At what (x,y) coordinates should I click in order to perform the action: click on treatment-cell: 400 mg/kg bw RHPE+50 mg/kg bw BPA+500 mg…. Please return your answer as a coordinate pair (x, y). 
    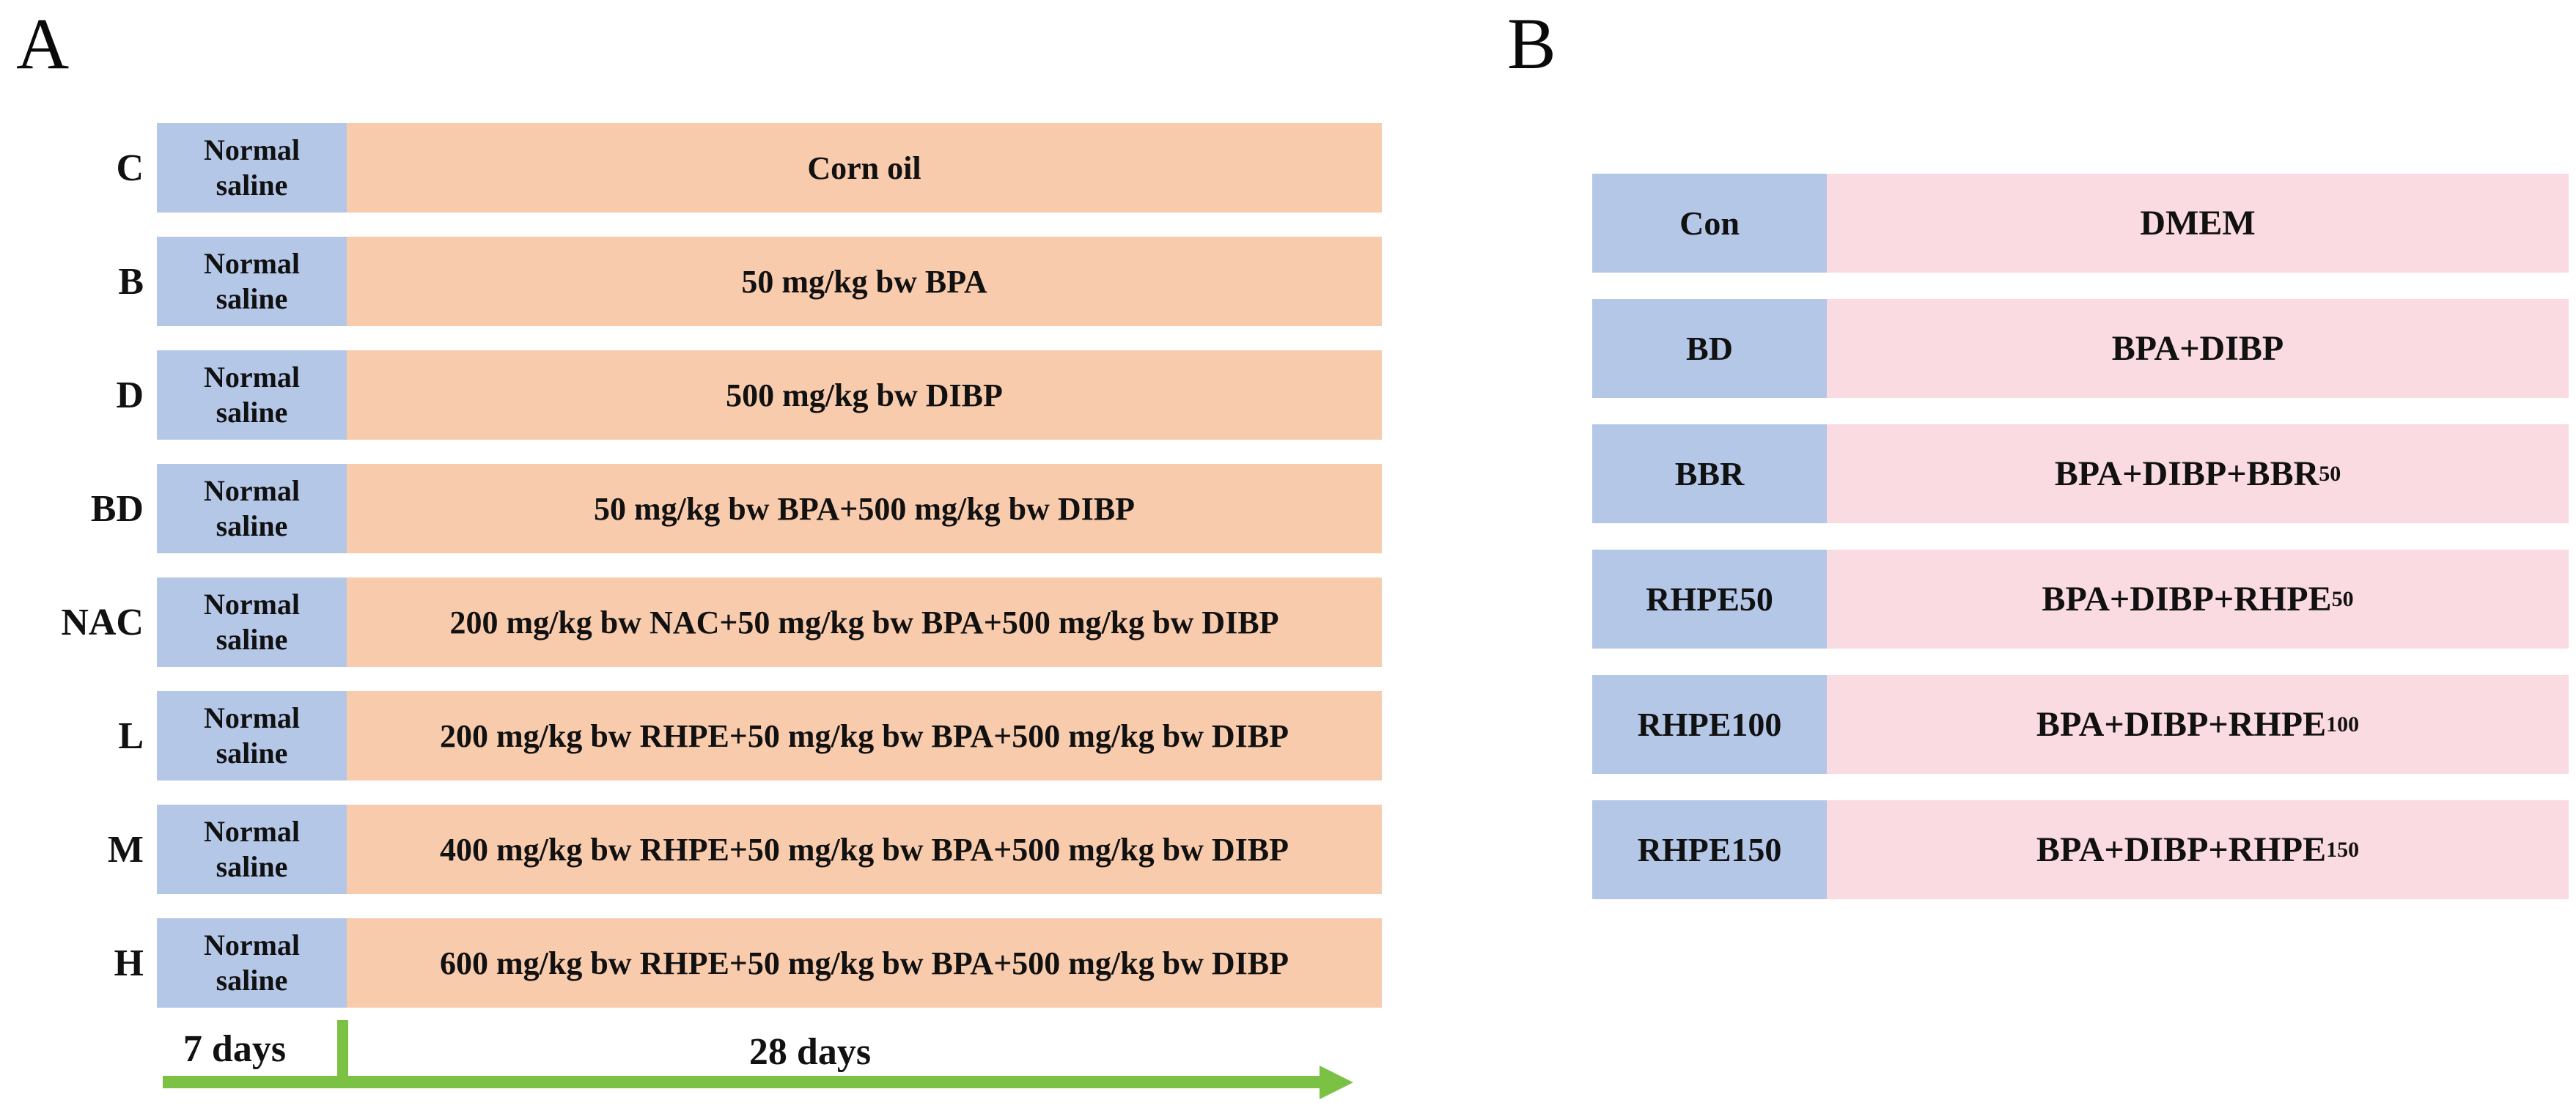
    Looking at the image, I should click on (864, 850).